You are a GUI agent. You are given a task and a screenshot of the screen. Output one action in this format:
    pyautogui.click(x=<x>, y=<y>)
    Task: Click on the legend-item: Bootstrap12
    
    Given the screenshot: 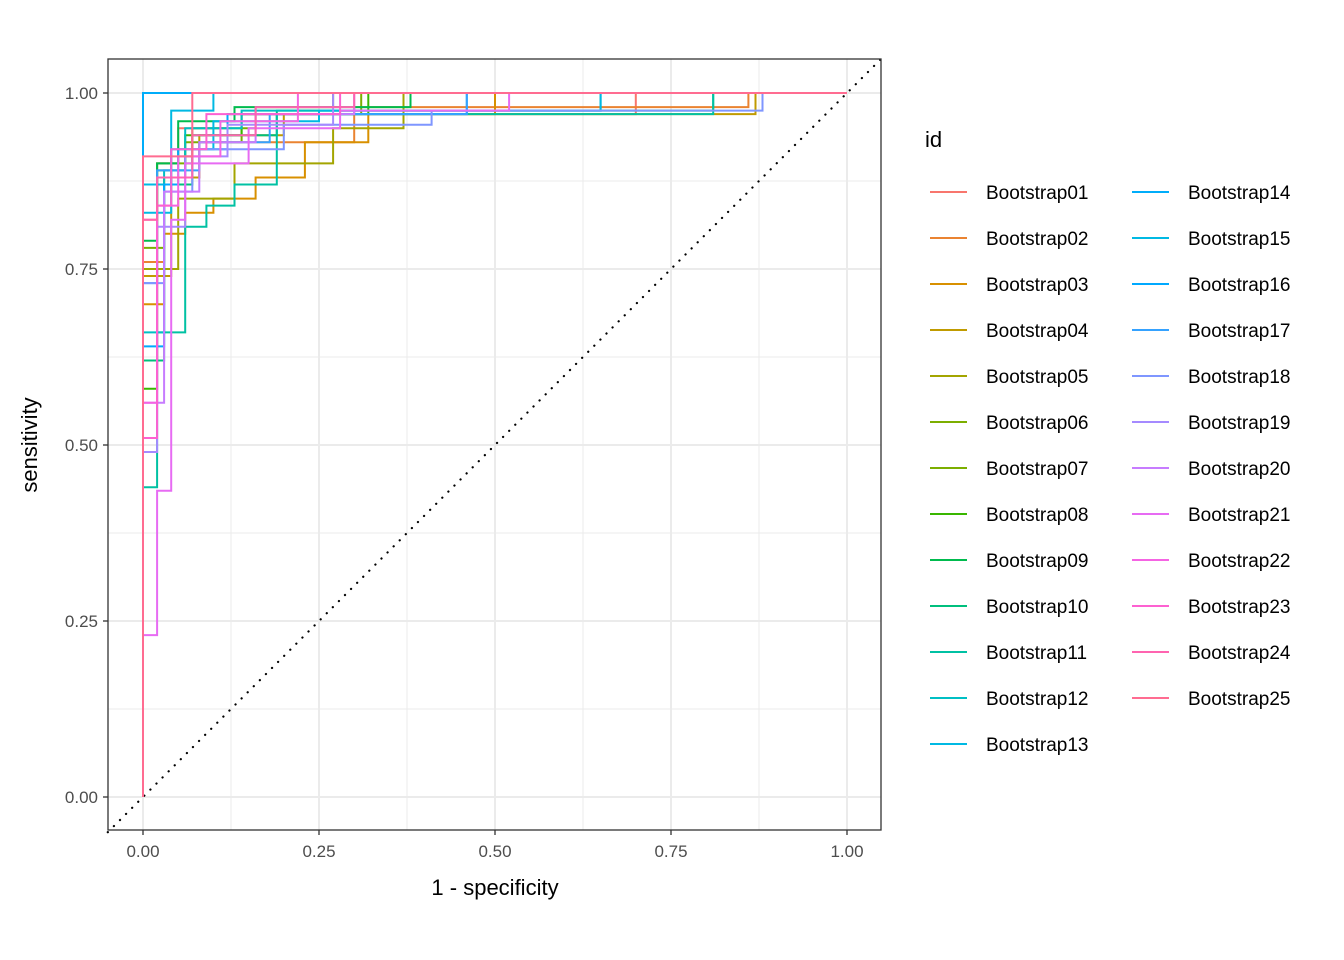 What is the action you would take?
    pyautogui.click(x=1009, y=699)
    